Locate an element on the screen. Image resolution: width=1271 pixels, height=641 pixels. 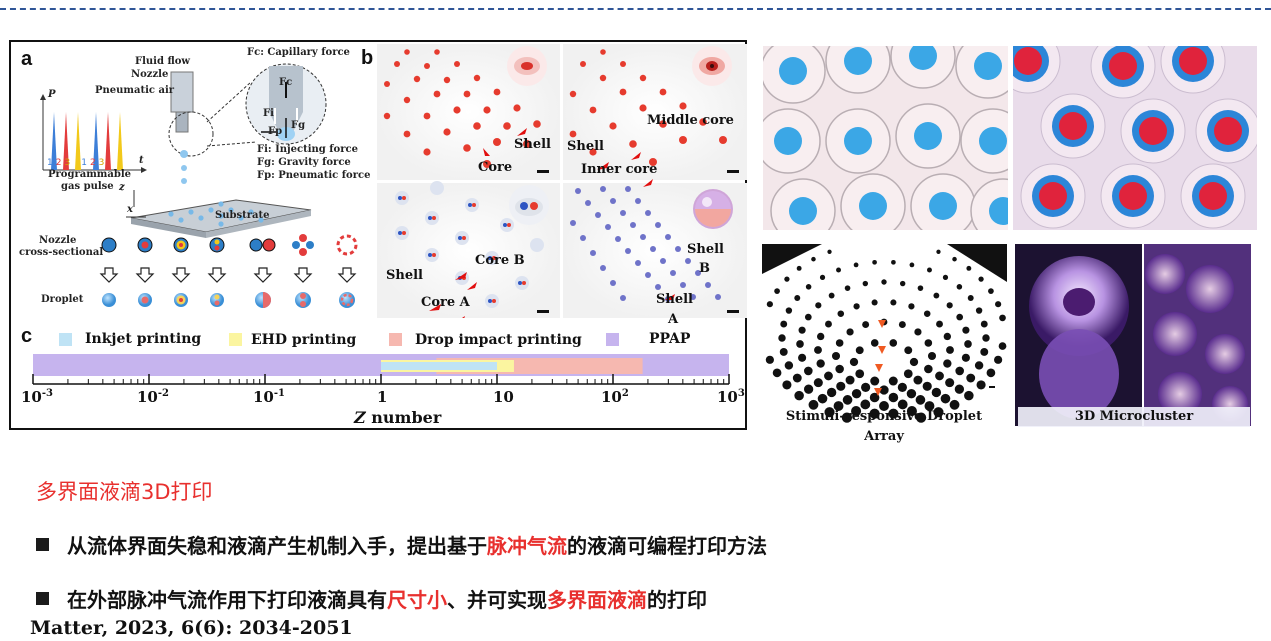
label-substrate: Substrate is located at coordinates (242, 215).